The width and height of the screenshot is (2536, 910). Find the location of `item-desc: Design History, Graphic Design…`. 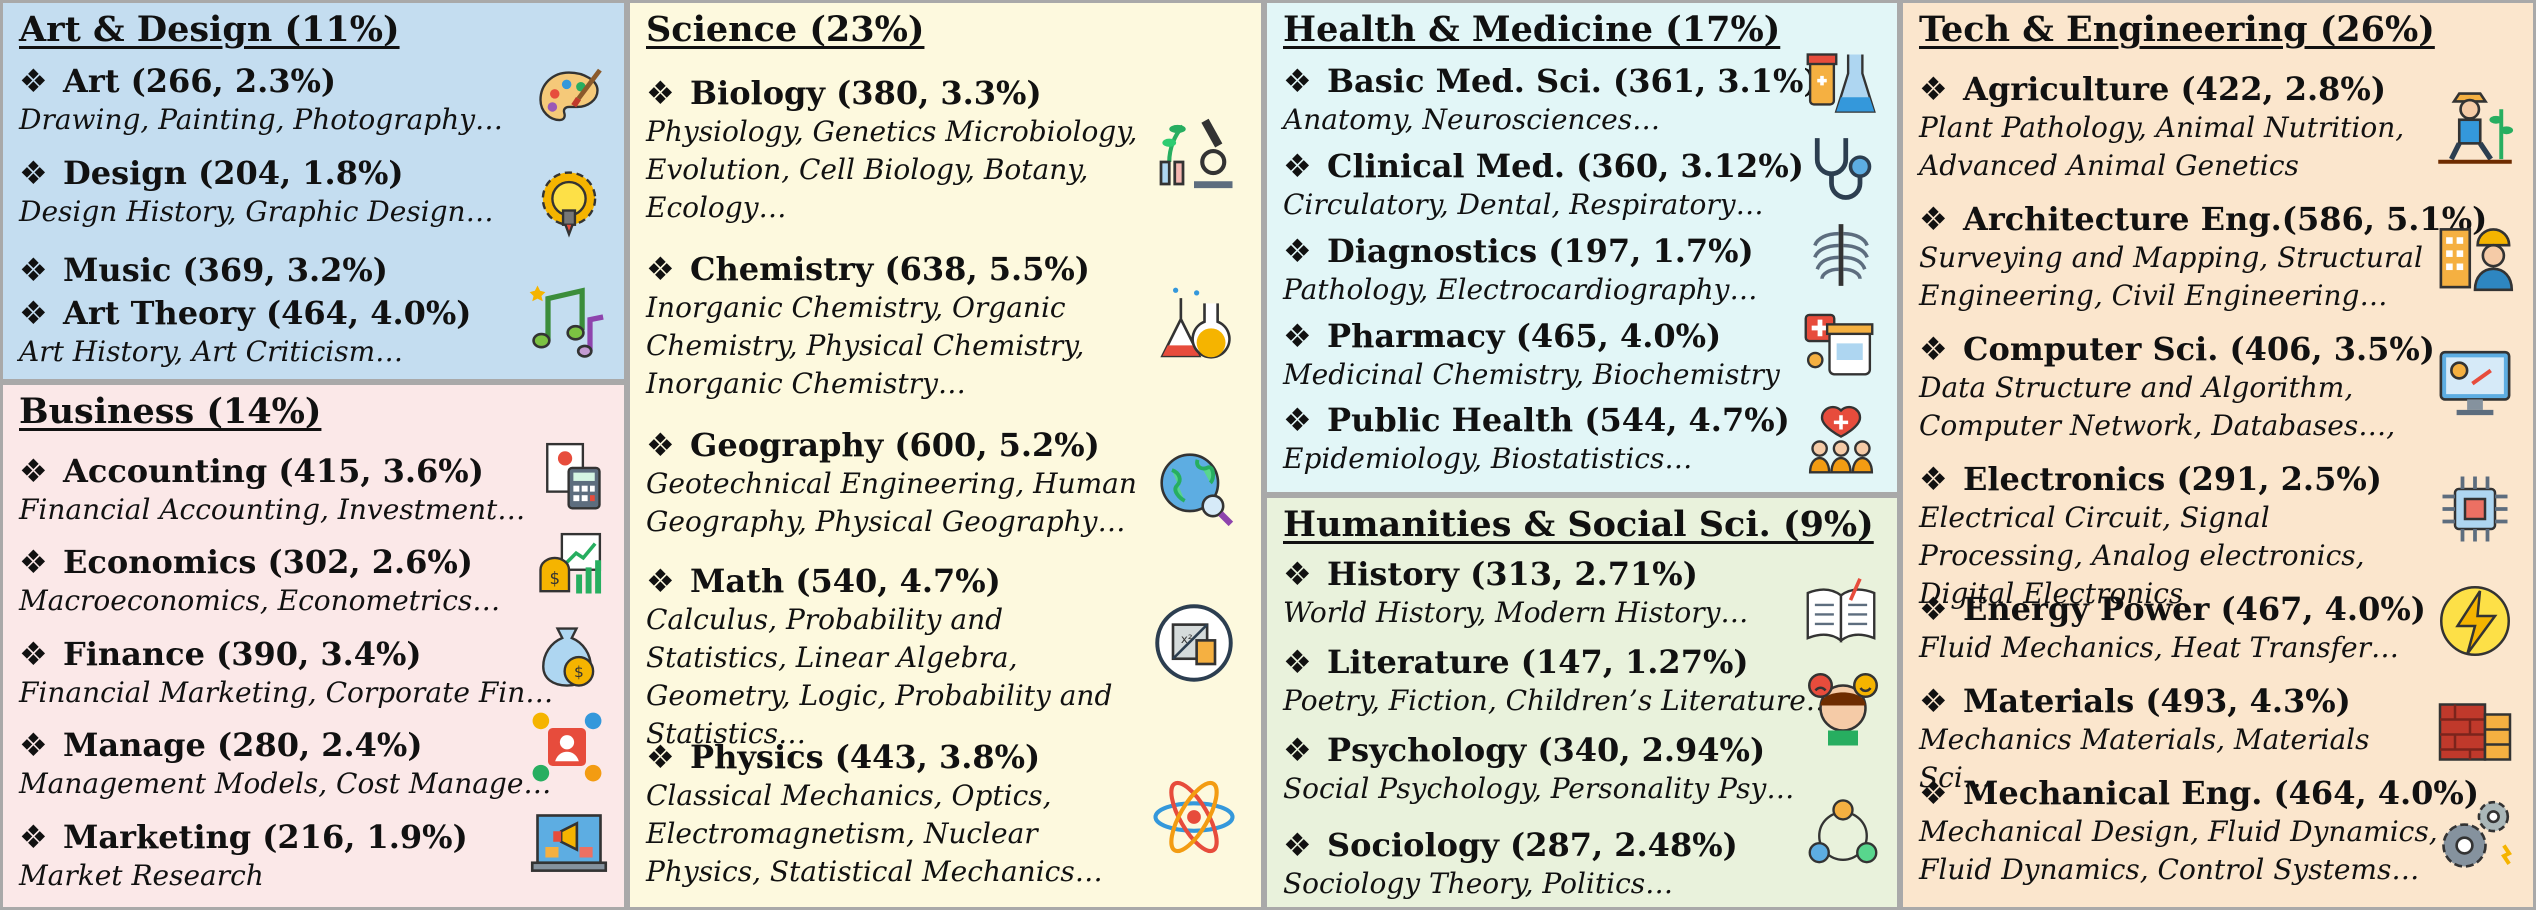

item-desc: Design History, Graphic Design… is located at coordinates (256, 211).